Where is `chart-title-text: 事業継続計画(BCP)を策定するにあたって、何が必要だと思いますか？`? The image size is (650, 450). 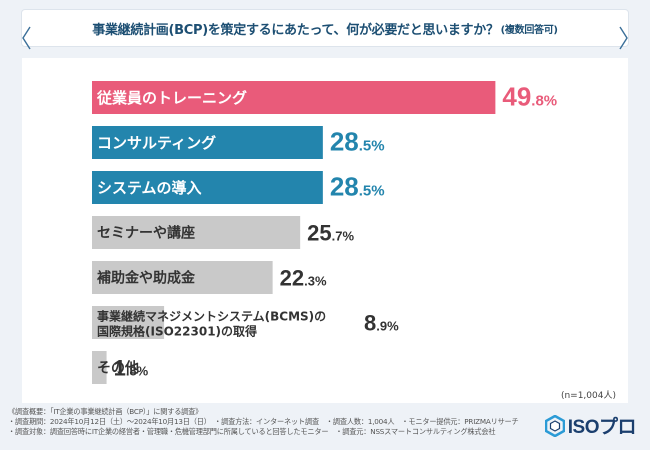
chart-title-text: 事業継続計画(BCP)を策定するにあたって、何が必要だと思いますか？ is located at coordinates (295, 30).